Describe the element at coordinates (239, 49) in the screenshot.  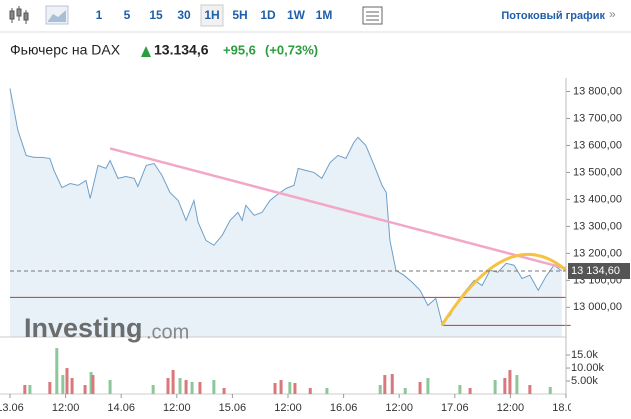
I see `price-change: +95,6` at that location.